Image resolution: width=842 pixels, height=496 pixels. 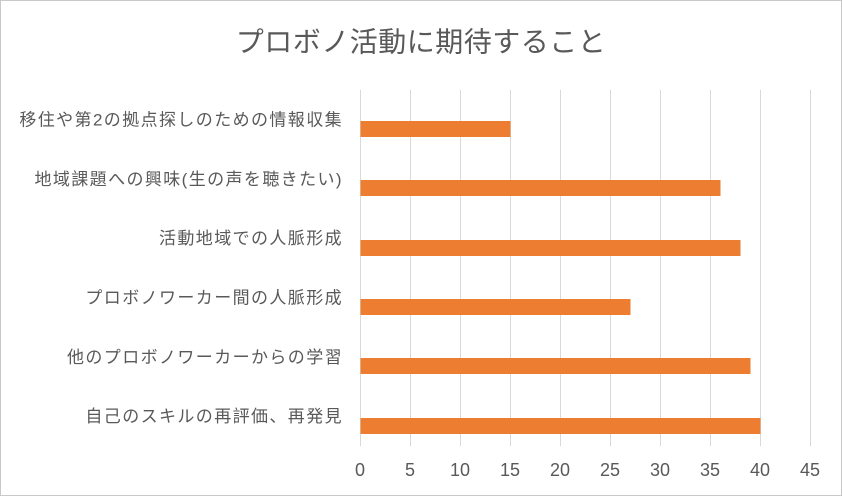 I want to click on x-tick-label: 30, so click(x=660, y=470).